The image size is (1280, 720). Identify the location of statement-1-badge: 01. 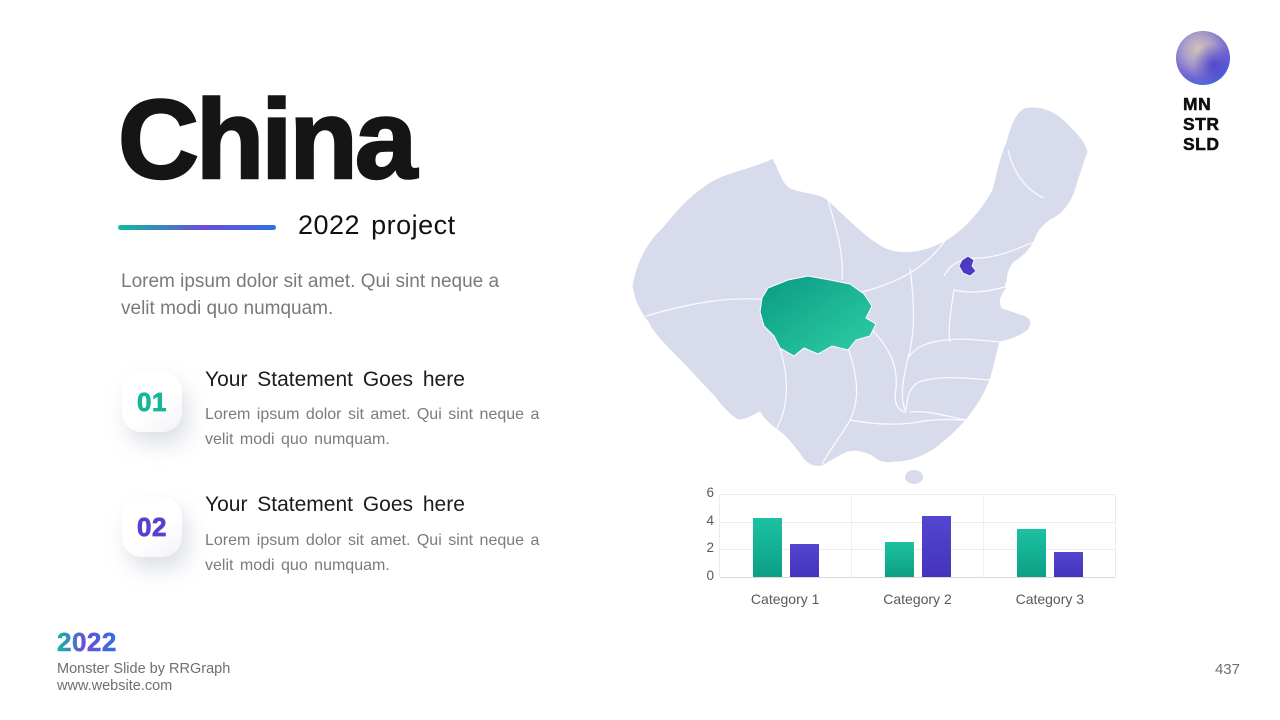
(152, 402).